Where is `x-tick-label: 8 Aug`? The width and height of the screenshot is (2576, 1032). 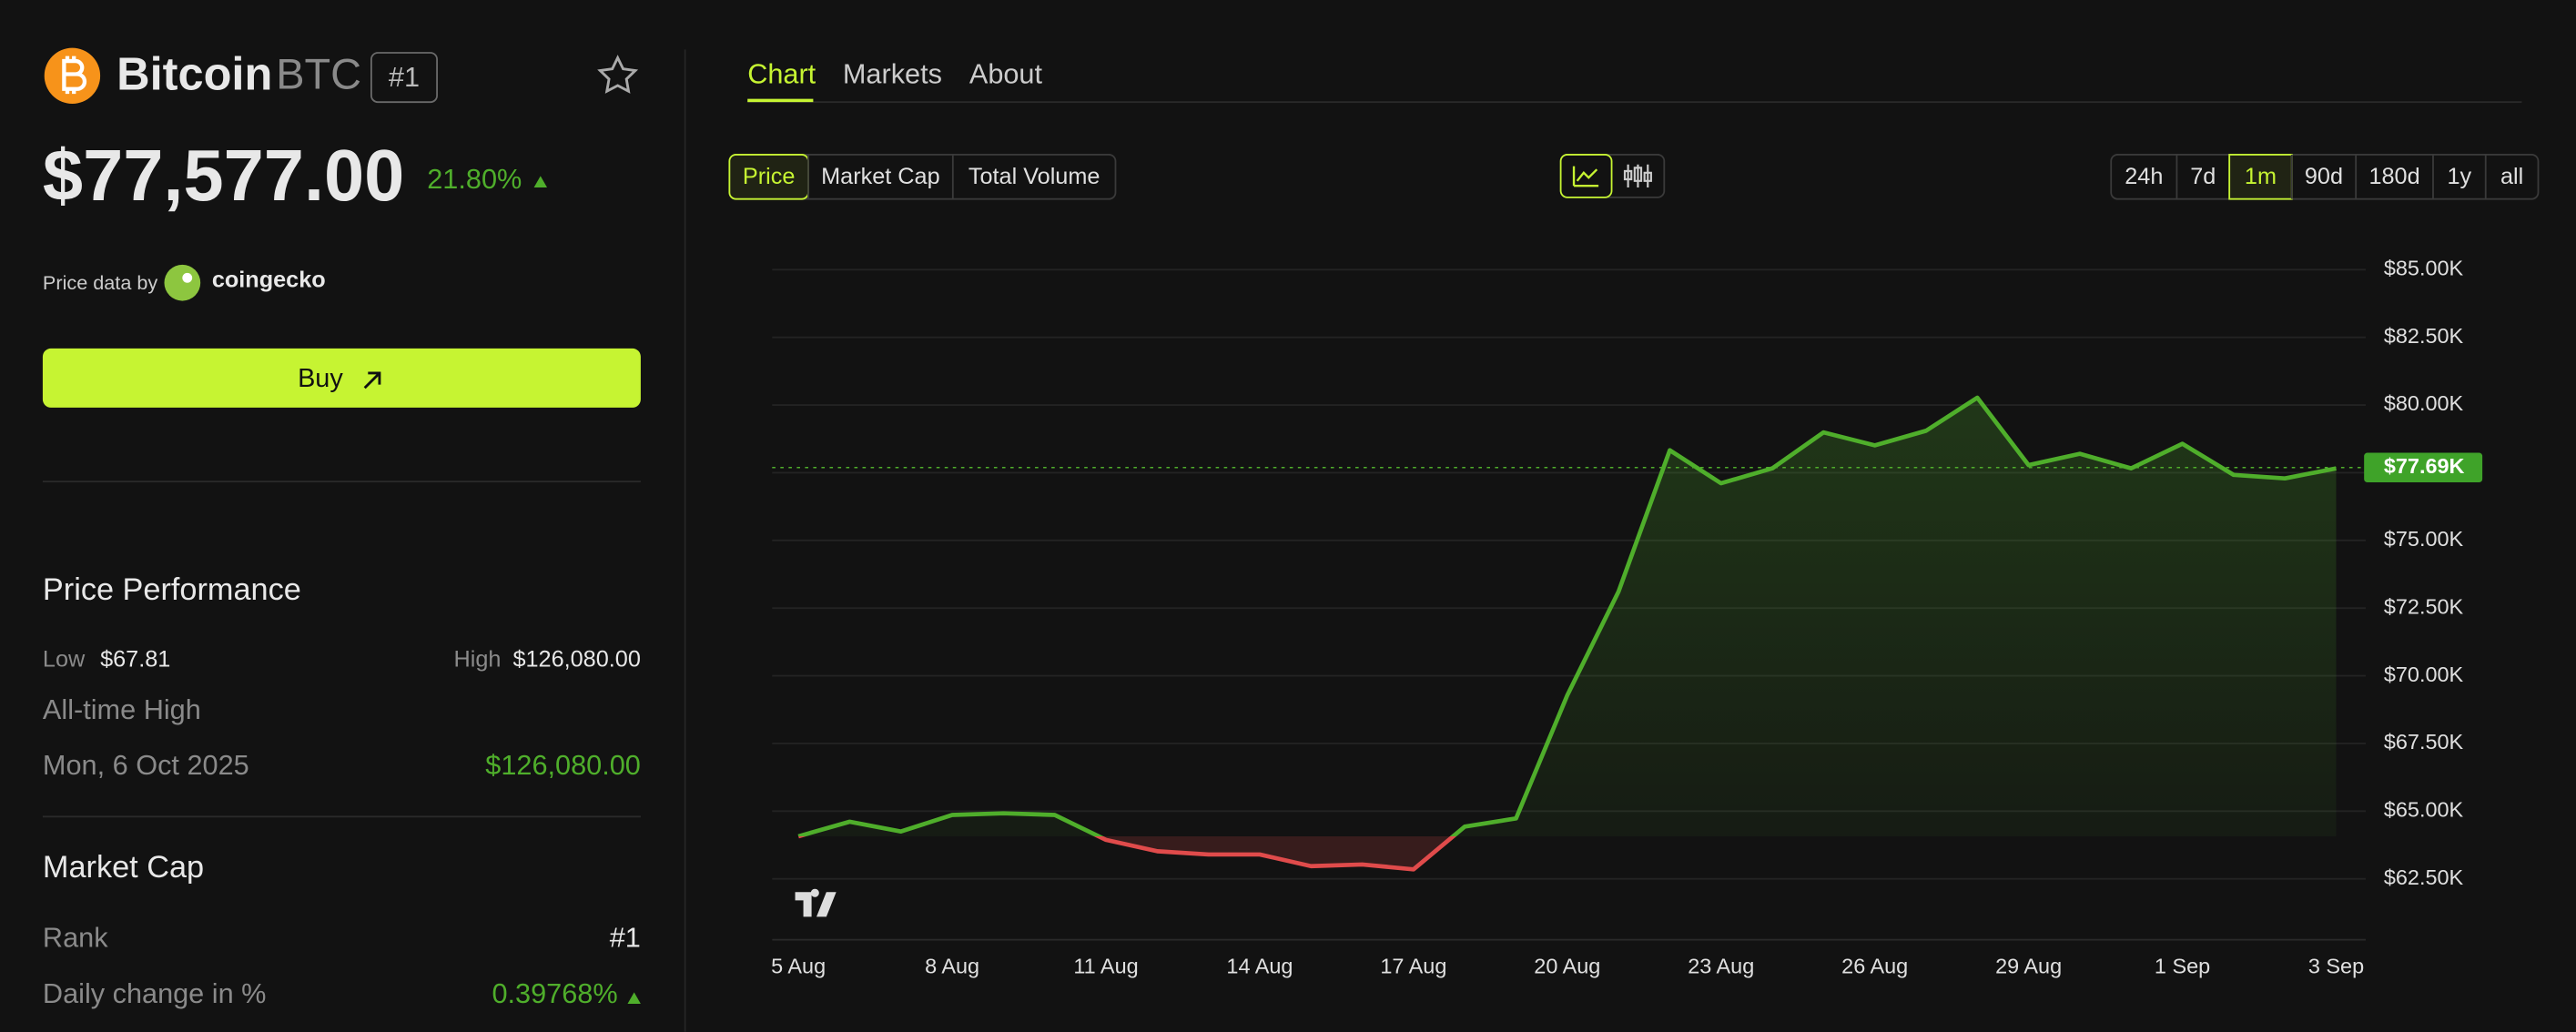
x-tick-label: 8 Aug is located at coordinates (952, 966).